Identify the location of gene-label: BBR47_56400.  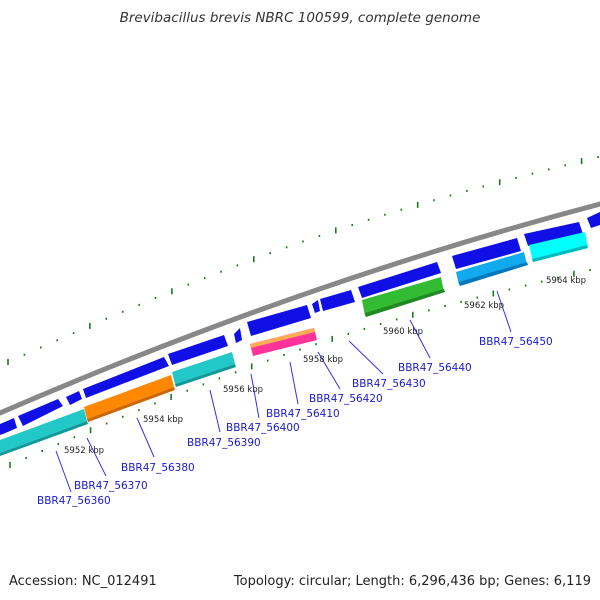
(263, 428).